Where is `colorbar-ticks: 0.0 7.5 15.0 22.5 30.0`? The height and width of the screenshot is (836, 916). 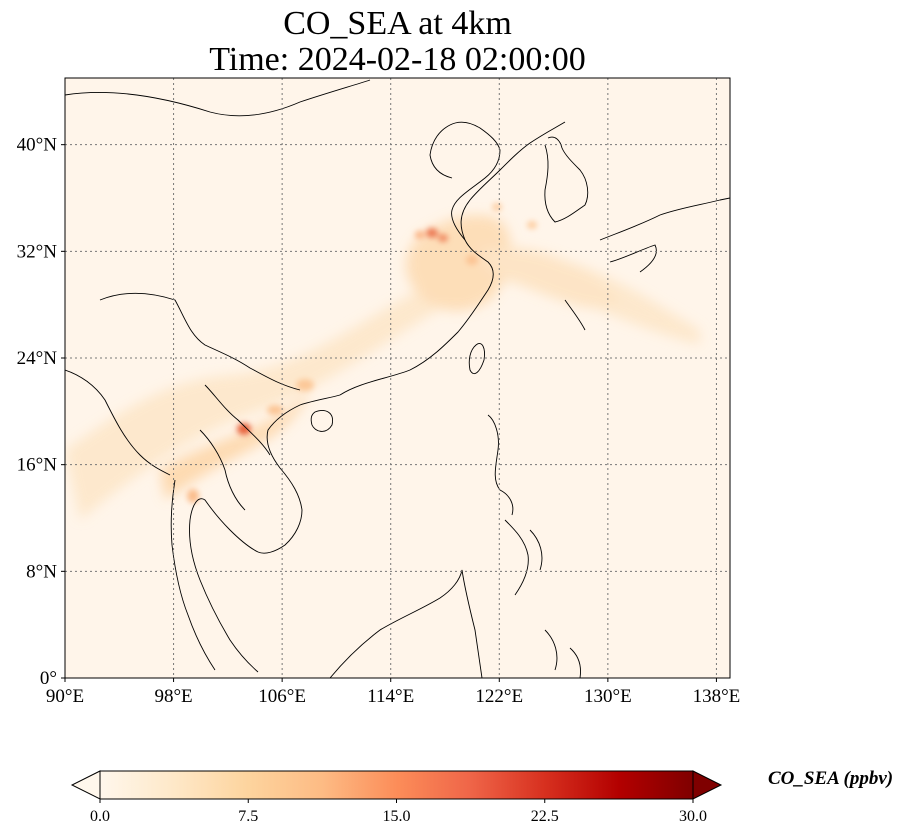 colorbar-ticks: 0.0 7.5 15.0 22.5 30.0 is located at coordinates (398, 812).